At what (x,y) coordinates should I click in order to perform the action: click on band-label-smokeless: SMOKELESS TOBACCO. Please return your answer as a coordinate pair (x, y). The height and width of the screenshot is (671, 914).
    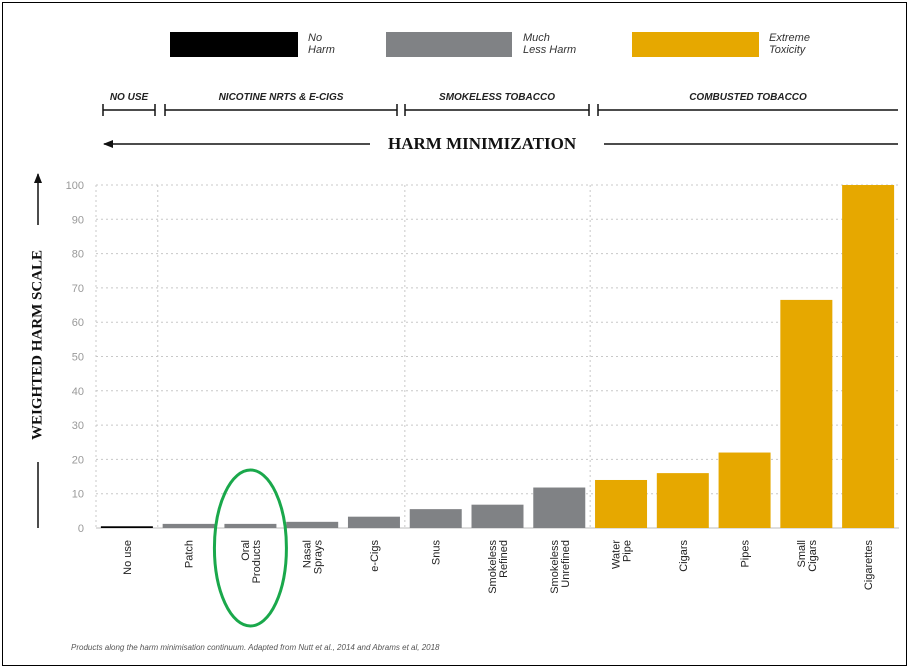
    Looking at the image, I should click on (497, 97).